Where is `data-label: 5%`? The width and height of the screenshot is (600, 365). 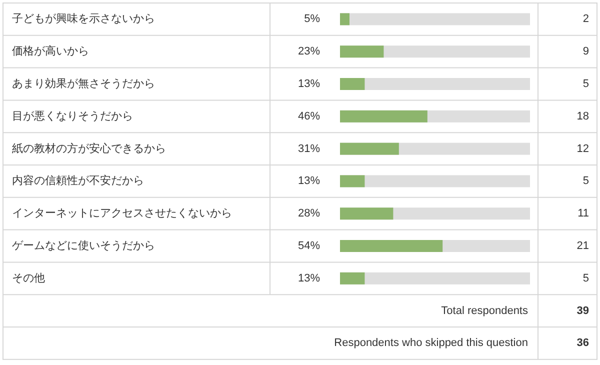 data-label: 5% is located at coordinates (312, 19).